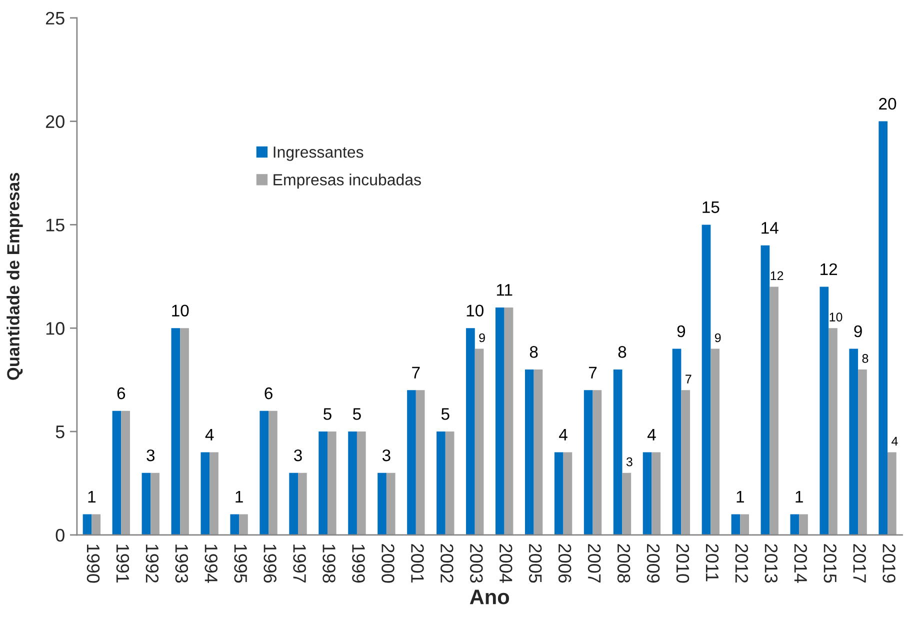  I want to click on x-tick-label: 2013, so click(771, 563).